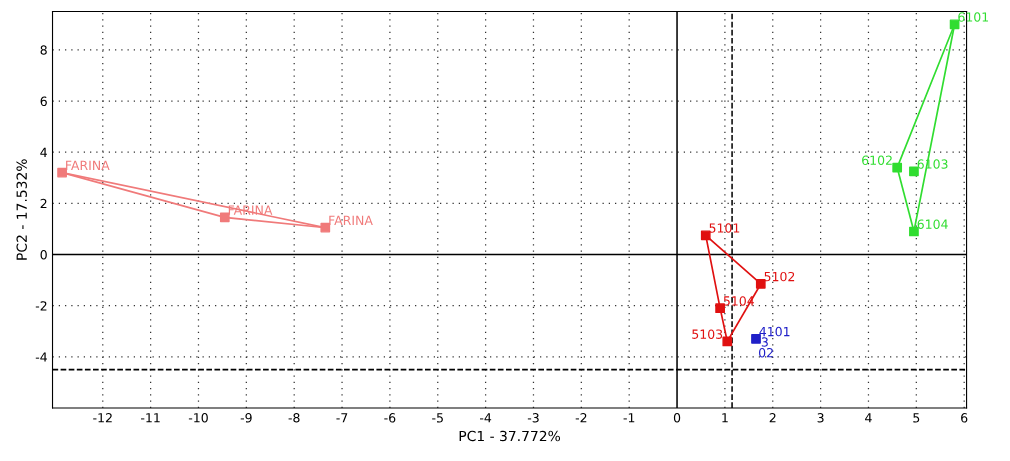 Image resolution: width=1010 pixels, height=461 pixels. What do you see at coordinates (764, 342) in the screenshot?
I see `annotation: 3` at bounding box center [764, 342].